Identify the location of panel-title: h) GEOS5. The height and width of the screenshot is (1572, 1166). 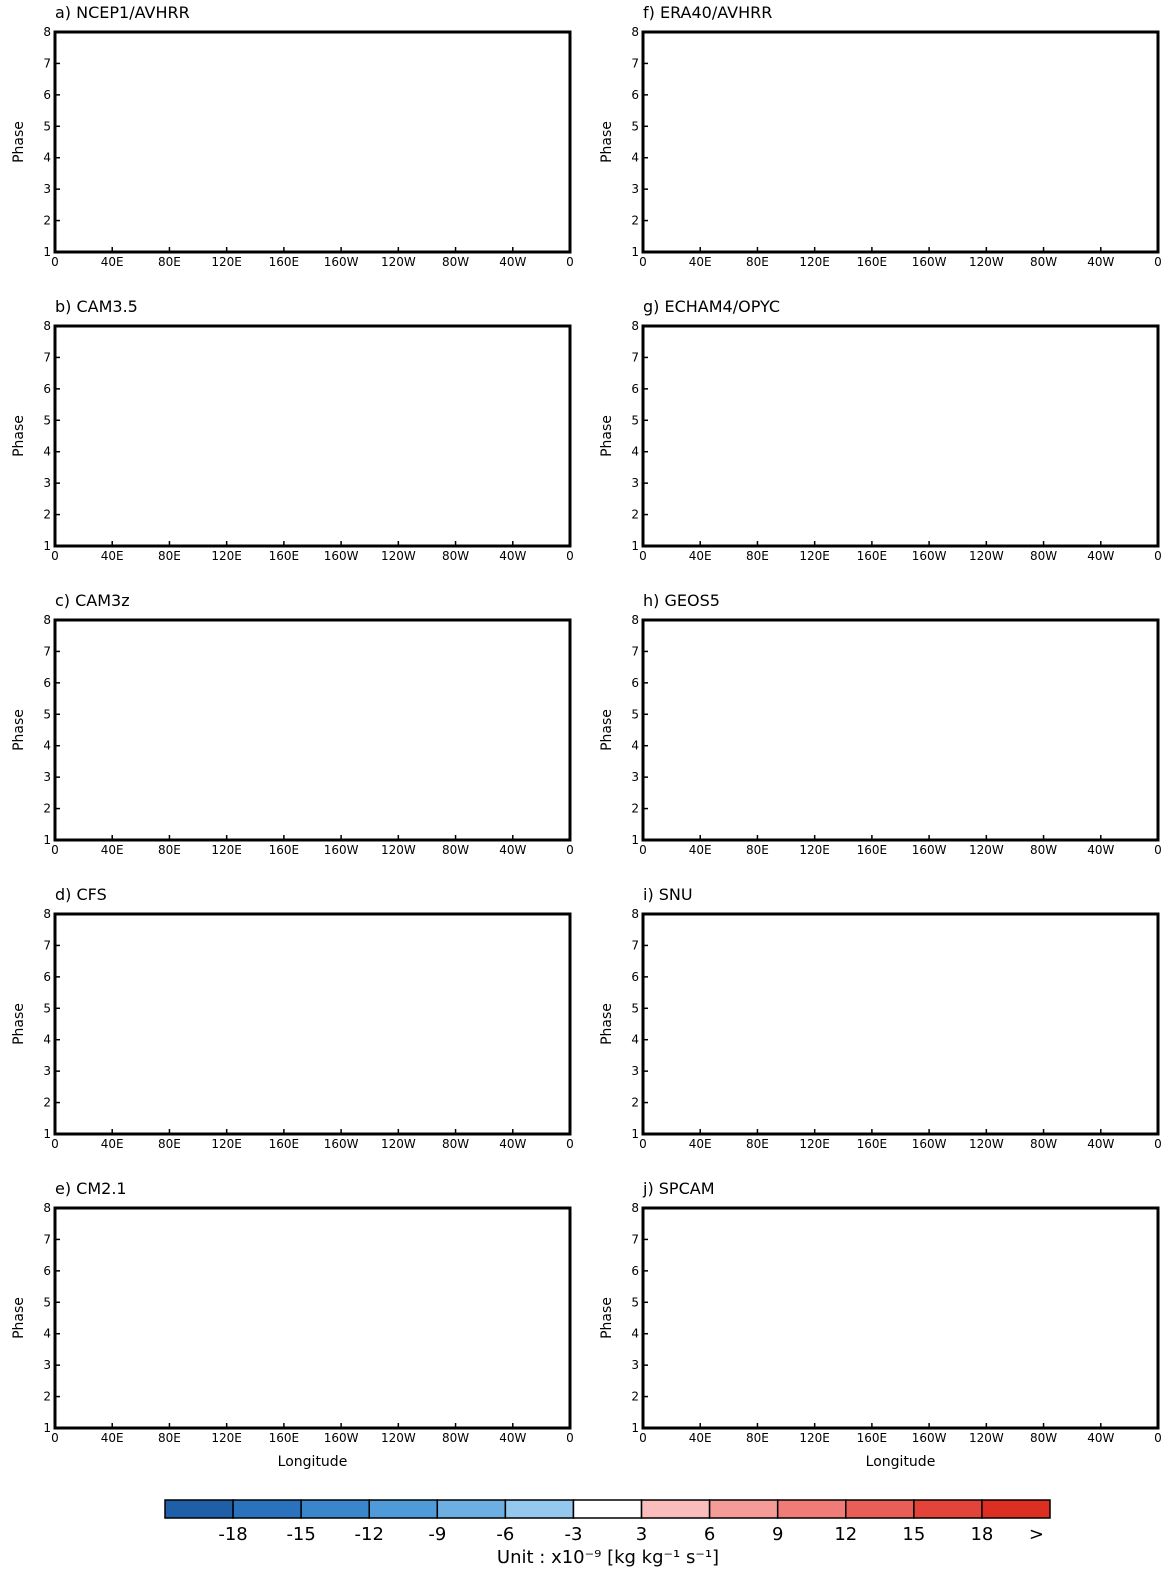
(681, 600).